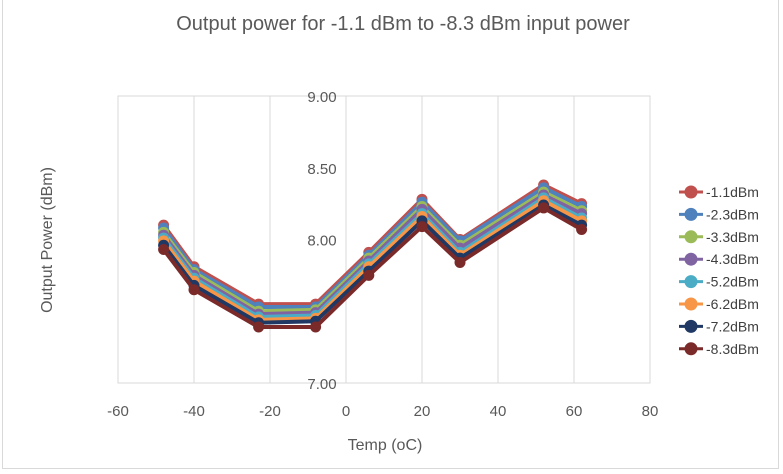 The image size is (783, 474). I want to click on legend-item: -7.2dBm, so click(719, 326).